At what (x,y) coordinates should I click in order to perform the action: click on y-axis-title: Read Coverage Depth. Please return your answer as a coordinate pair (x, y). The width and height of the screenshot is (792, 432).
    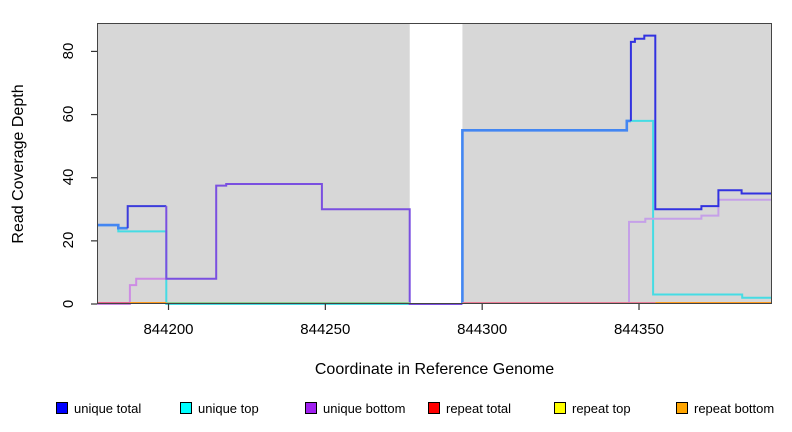
    Looking at the image, I should click on (18, 164).